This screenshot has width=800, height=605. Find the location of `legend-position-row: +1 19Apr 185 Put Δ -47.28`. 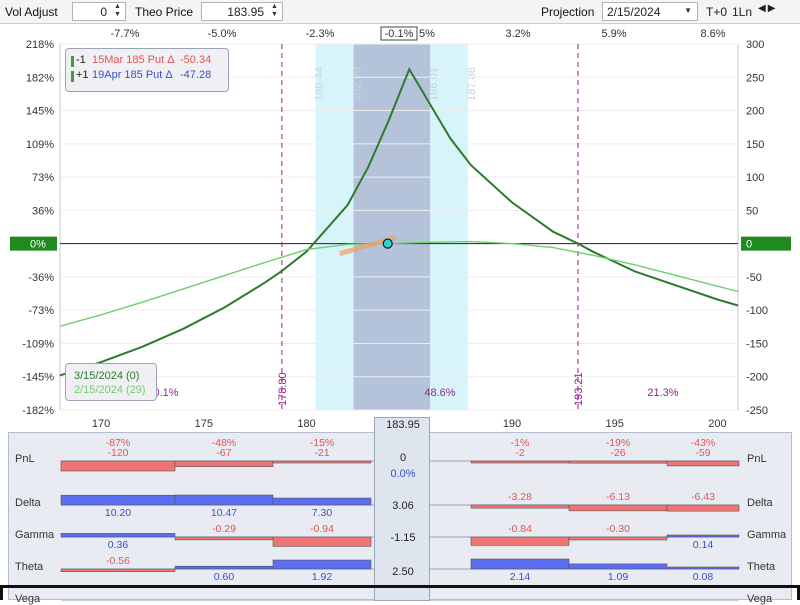

legend-position-row: +1 19Apr 185 Put Δ -47.28 is located at coordinates (147, 76).